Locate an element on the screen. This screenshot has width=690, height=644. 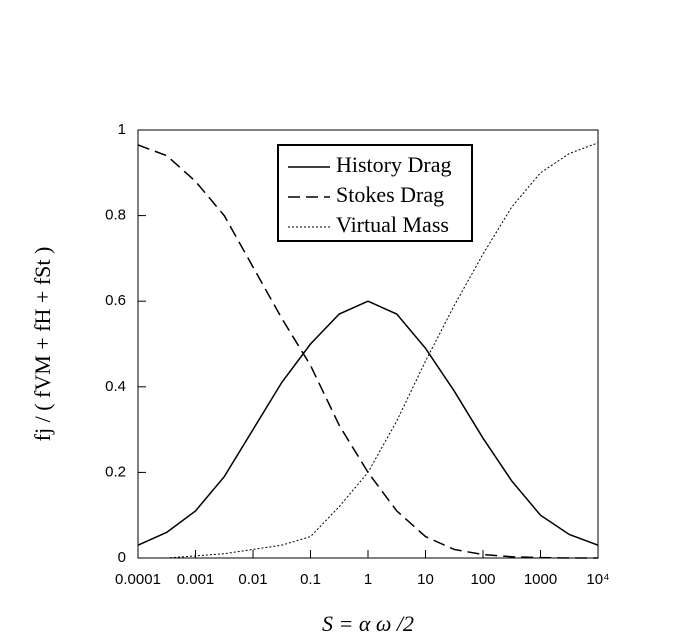
x-tick-label: 0.1 is located at coordinates (310, 579).